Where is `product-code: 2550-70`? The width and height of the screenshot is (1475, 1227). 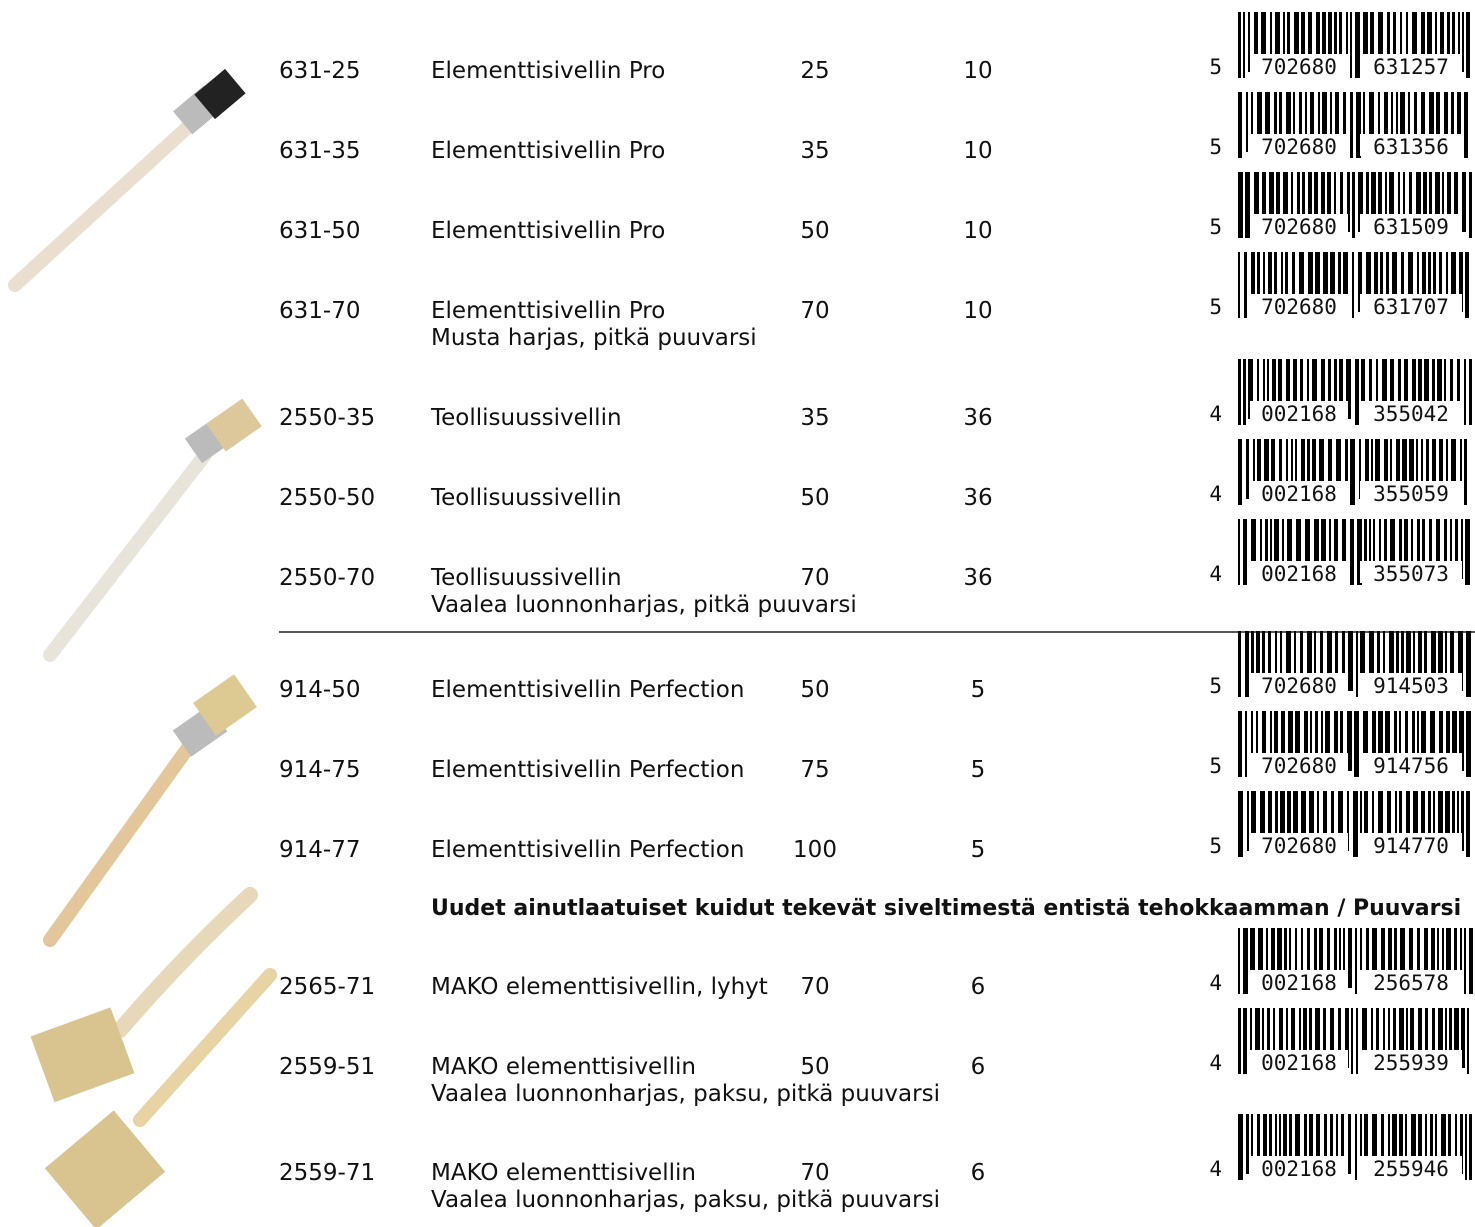 product-code: 2550-70 is located at coordinates (327, 578).